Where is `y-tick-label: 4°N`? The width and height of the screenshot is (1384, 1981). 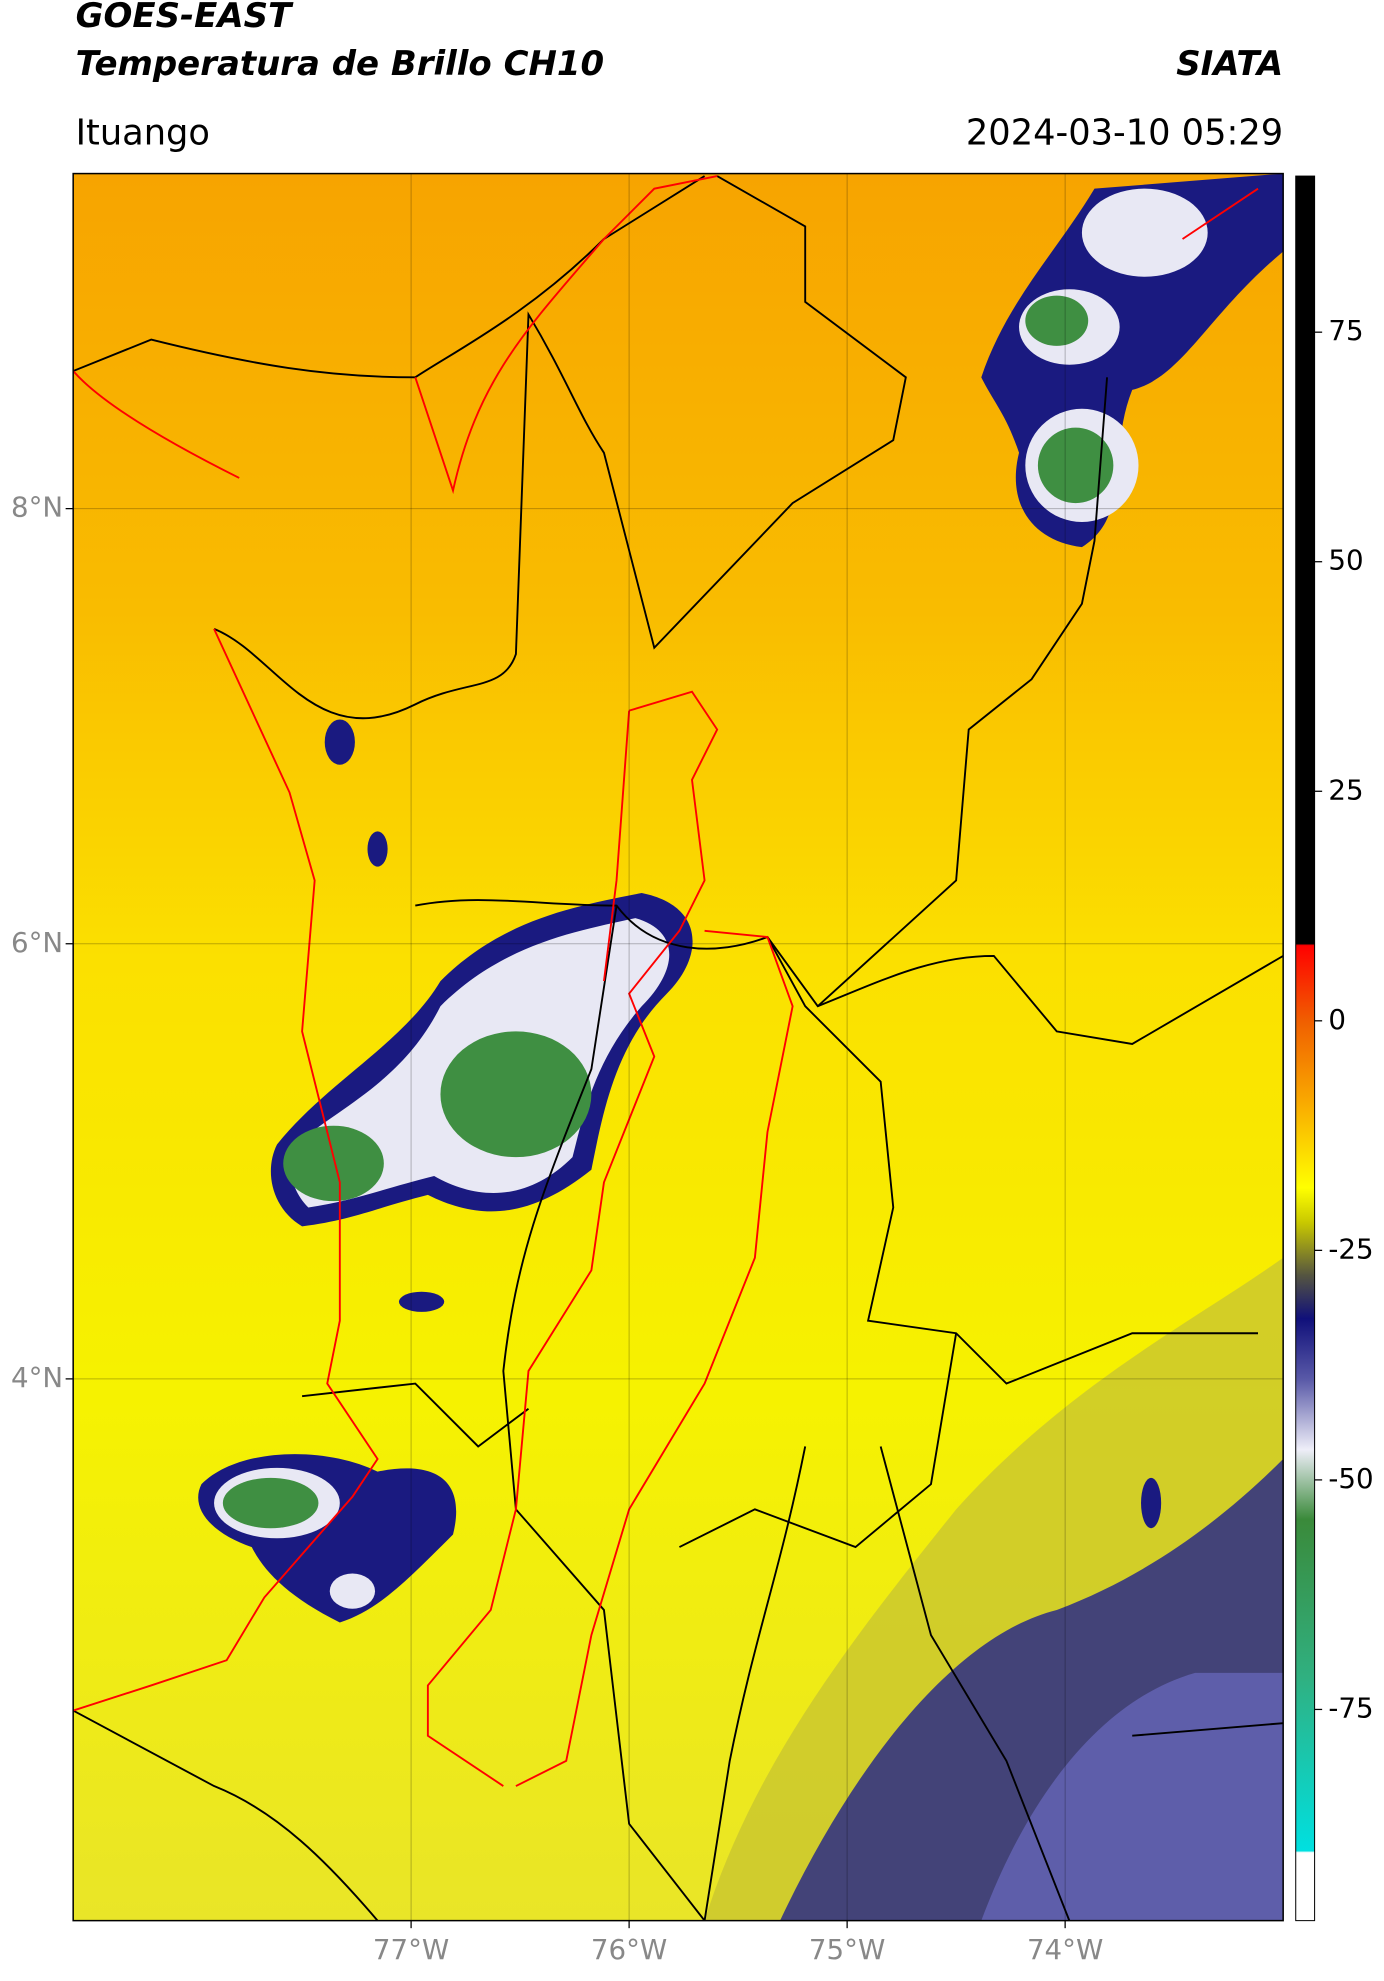 y-tick-label: 4°N is located at coordinates (37, 1377).